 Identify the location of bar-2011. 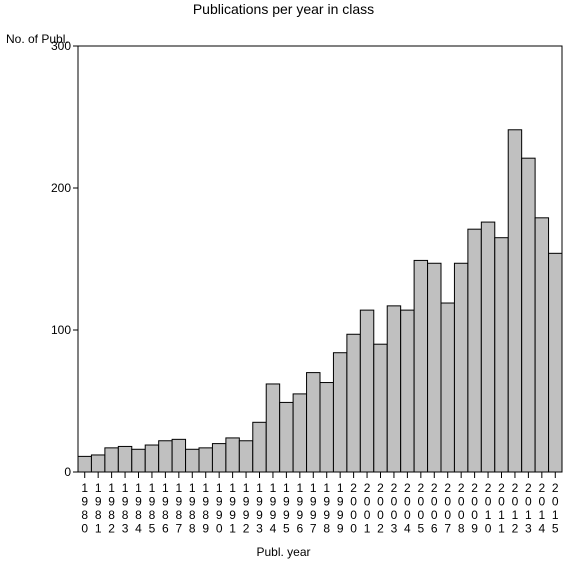
(501, 355).